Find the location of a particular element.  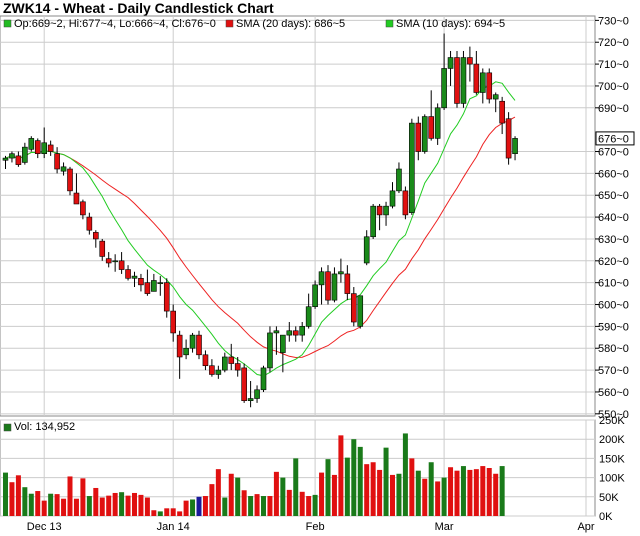

last-price-box: 676~0 is located at coordinates (615, 138).